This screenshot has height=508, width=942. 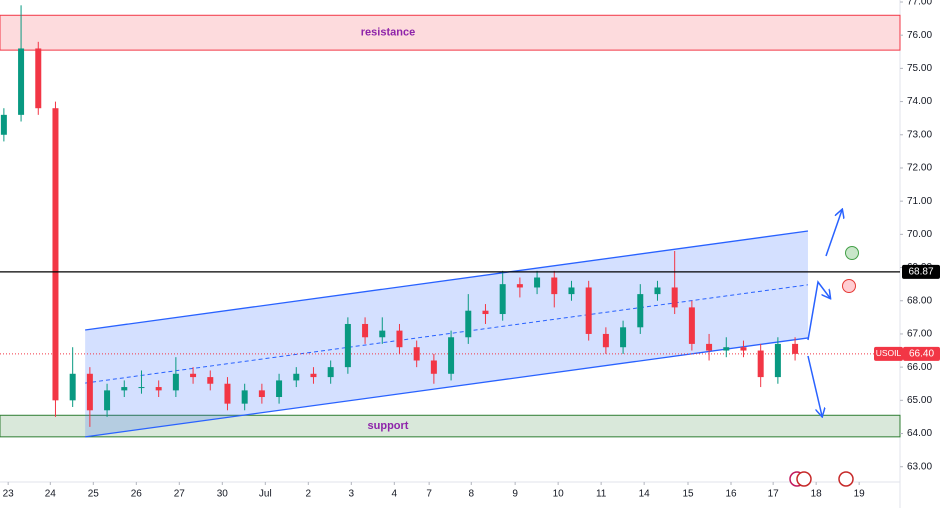 What do you see at coordinates (833, 233) in the screenshot?
I see `arrow-up` at bounding box center [833, 233].